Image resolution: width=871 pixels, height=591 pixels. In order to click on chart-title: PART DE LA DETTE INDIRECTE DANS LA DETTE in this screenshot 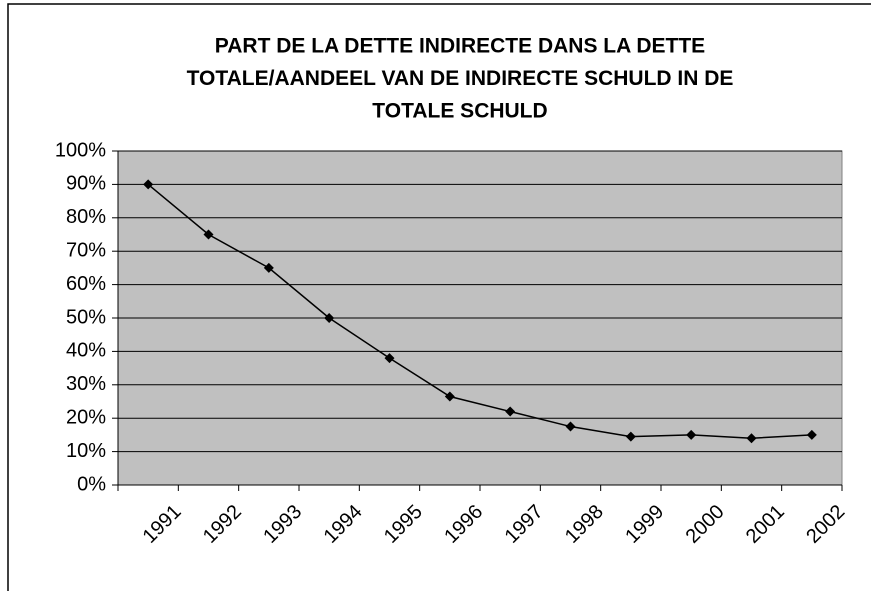, I will do `click(460, 46)`.